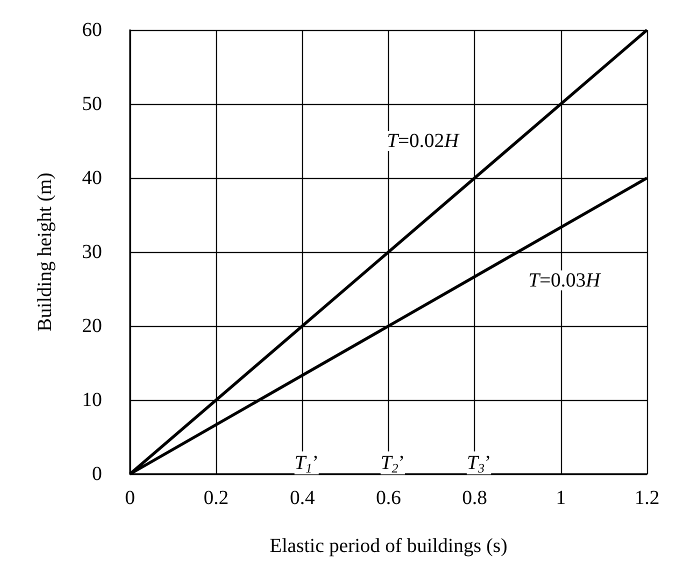 Image resolution: width=680 pixels, height=569 pixels. Describe the element at coordinates (92, 30) in the screenshot. I see `y-tick-label: 60` at that location.